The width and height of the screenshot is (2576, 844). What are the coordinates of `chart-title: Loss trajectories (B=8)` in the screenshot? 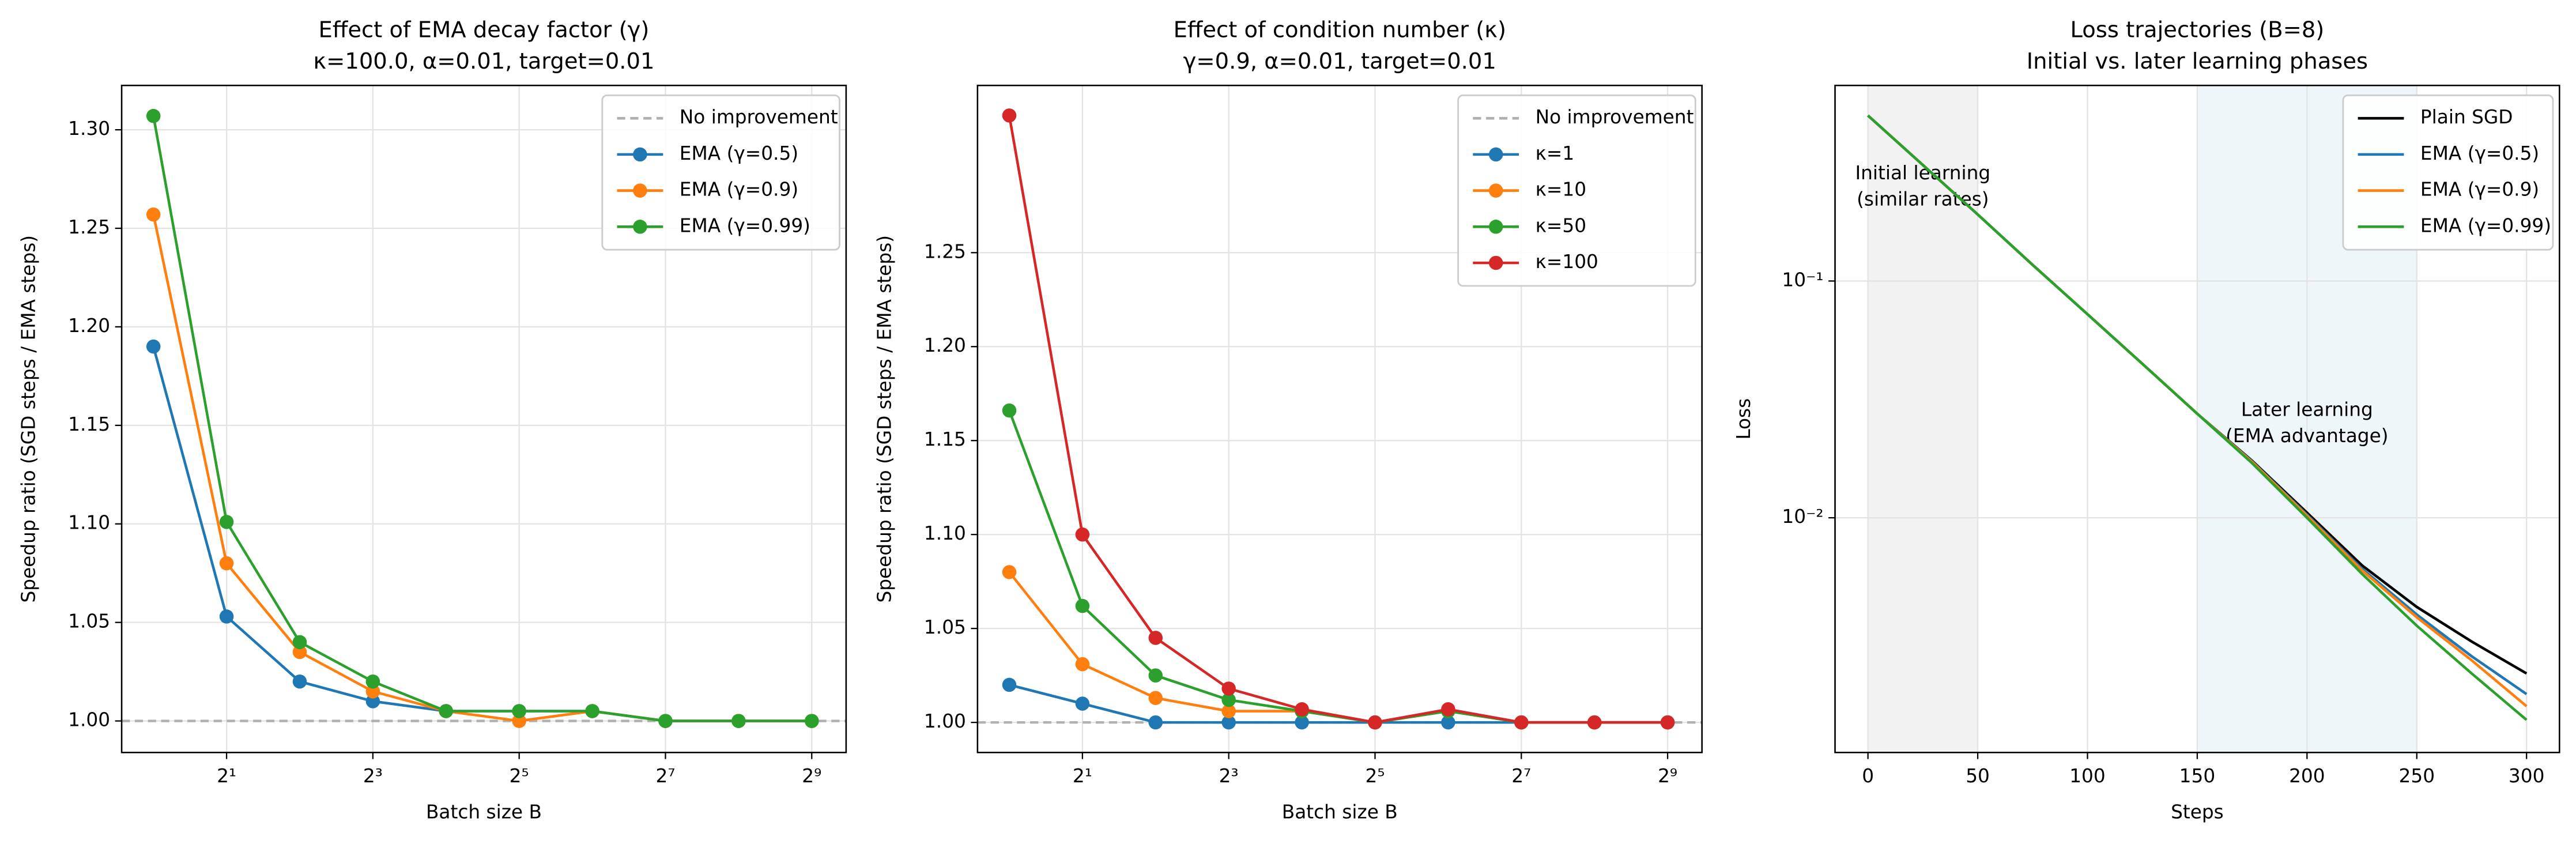 It's located at (2197, 30).